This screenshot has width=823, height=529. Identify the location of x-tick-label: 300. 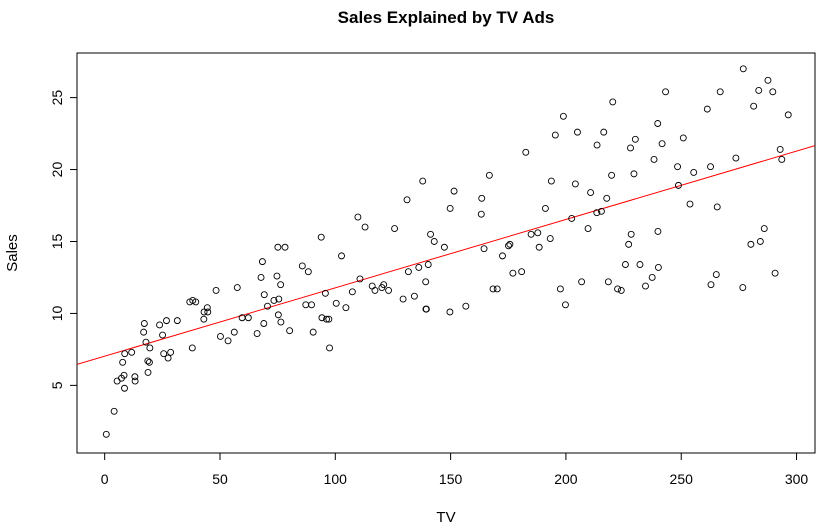
(797, 479).